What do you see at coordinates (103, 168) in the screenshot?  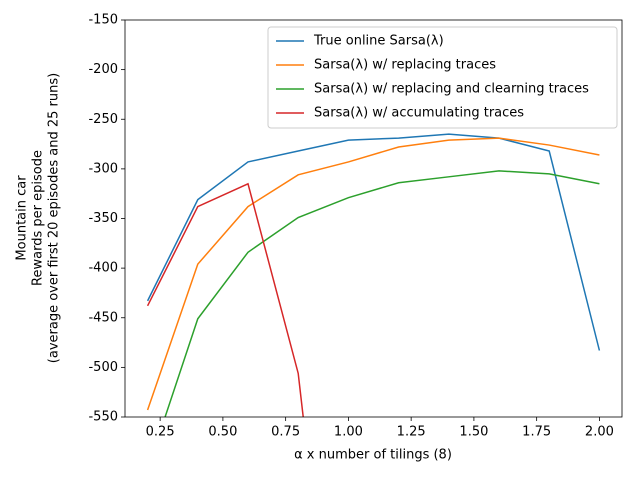 I see `y-tick-label: -300` at bounding box center [103, 168].